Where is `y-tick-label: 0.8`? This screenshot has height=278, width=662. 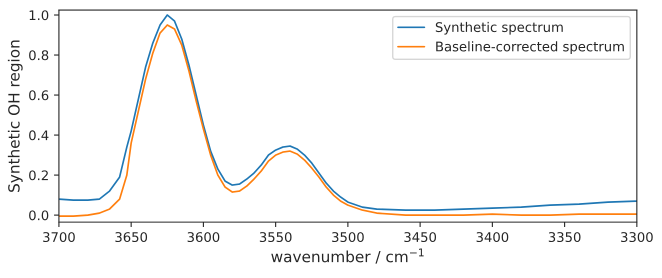
y-tick-label: 0.8 is located at coordinates (38, 55).